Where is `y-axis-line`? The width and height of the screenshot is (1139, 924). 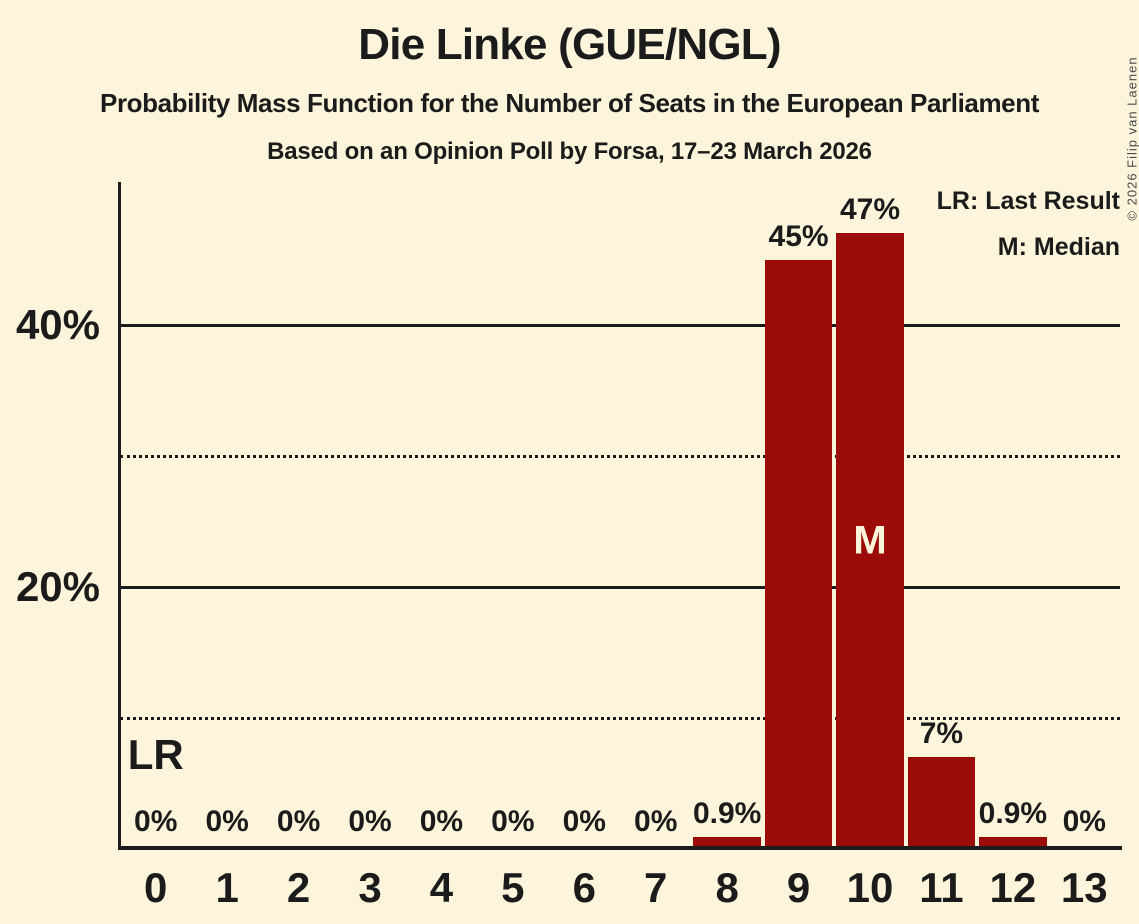 y-axis-line is located at coordinates (119, 516).